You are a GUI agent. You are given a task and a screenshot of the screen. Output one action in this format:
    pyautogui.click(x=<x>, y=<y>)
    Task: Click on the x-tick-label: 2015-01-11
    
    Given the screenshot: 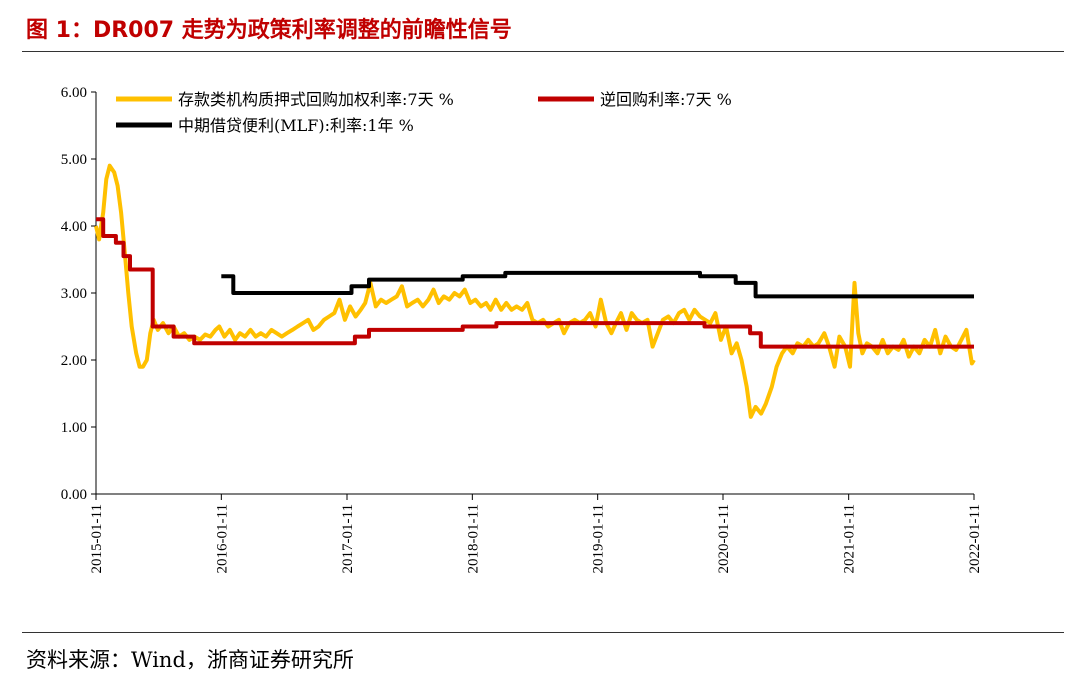 What is the action you would take?
    pyautogui.click(x=97, y=538)
    